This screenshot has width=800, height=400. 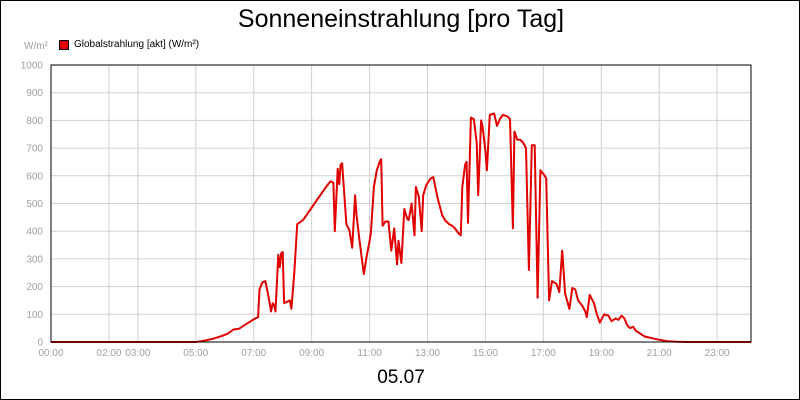 I want to click on y-tick-label: 800, so click(x=34, y=121).